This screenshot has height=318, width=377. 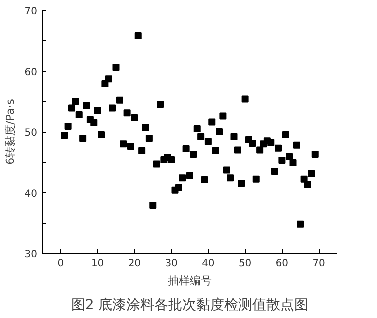 I want to click on x-axis-title: 抽样编号, so click(x=190, y=281).